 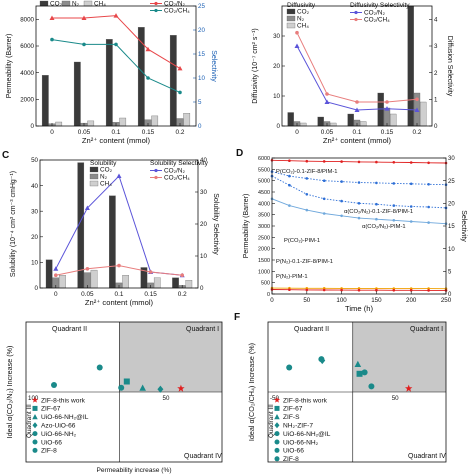 I want to click on y2-tick-label: 5, so click(x=450, y=273).